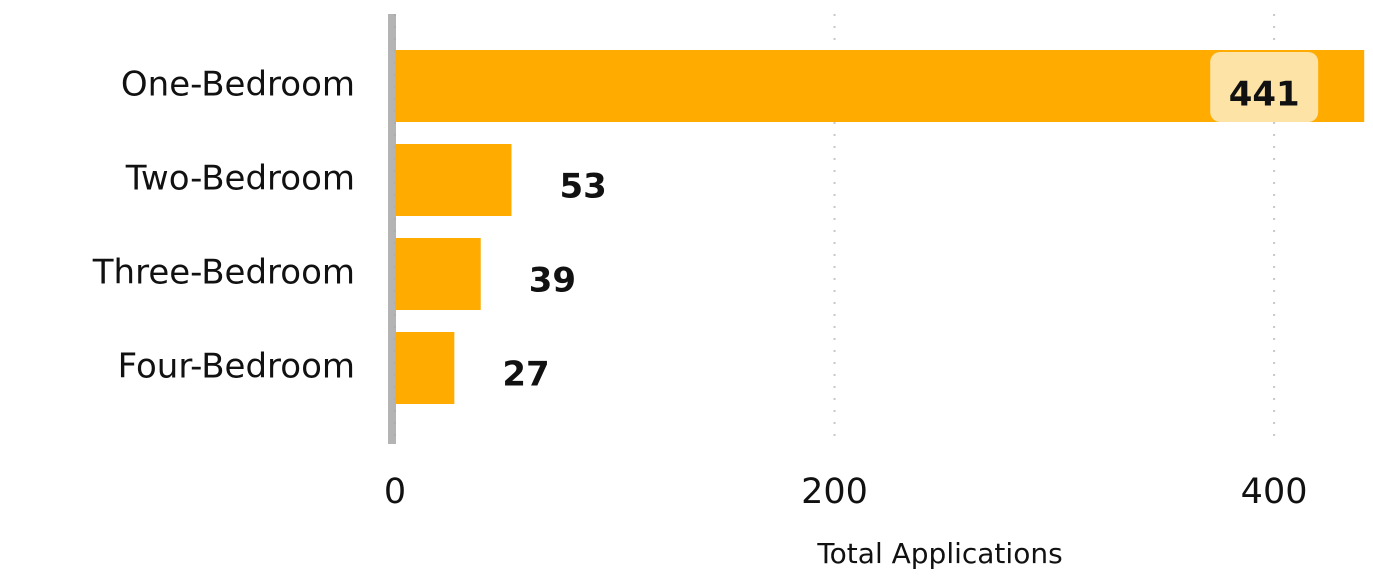 The image size is (1373, 576). What do you see at coordinates (1264, 95) in the screenshot?
I see `value-label: 441` at bounding box center [1264, 95].